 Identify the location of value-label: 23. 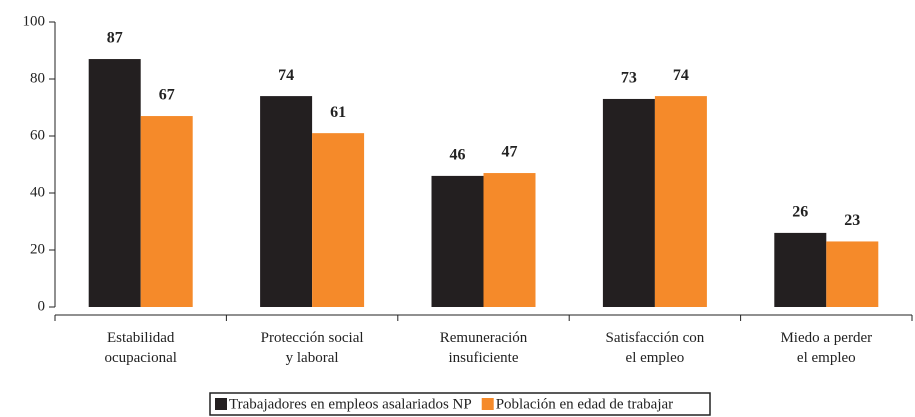
(852, 220).